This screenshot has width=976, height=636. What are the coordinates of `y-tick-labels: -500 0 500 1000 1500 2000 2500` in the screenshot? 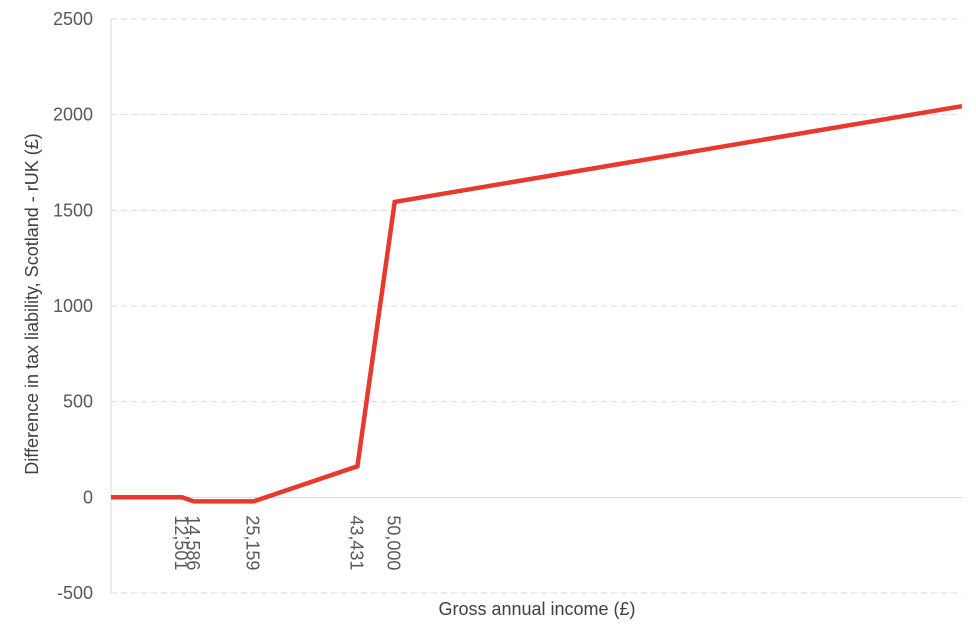 It's located at (73, 306).